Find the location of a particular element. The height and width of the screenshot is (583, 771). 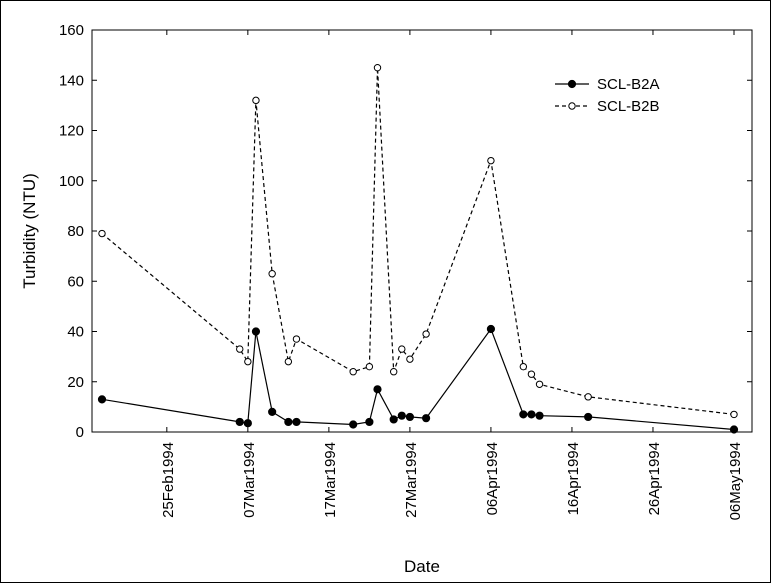

legend-label: SCL-B2A is located at coordinates (628, 84).